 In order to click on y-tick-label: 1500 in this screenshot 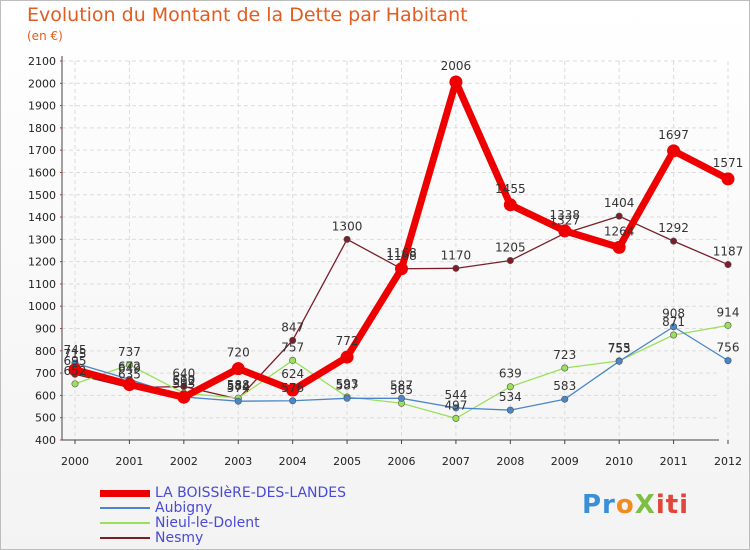, I will do `click(42, 195)`.